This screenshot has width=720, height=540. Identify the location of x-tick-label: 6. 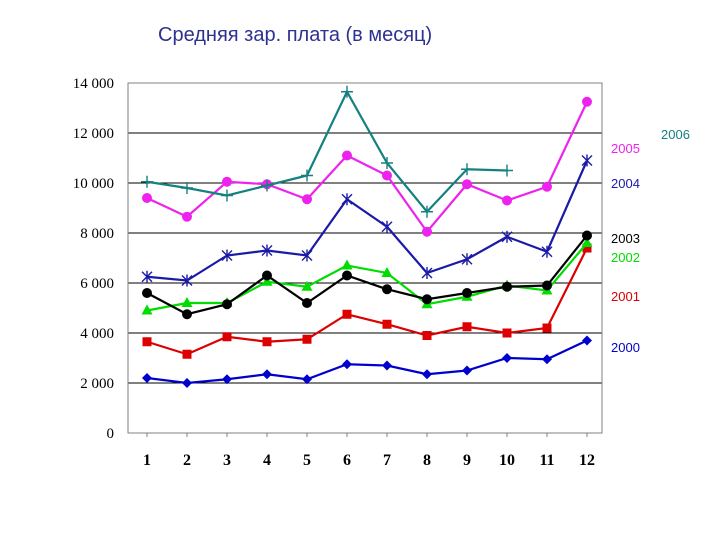
(347, 460).